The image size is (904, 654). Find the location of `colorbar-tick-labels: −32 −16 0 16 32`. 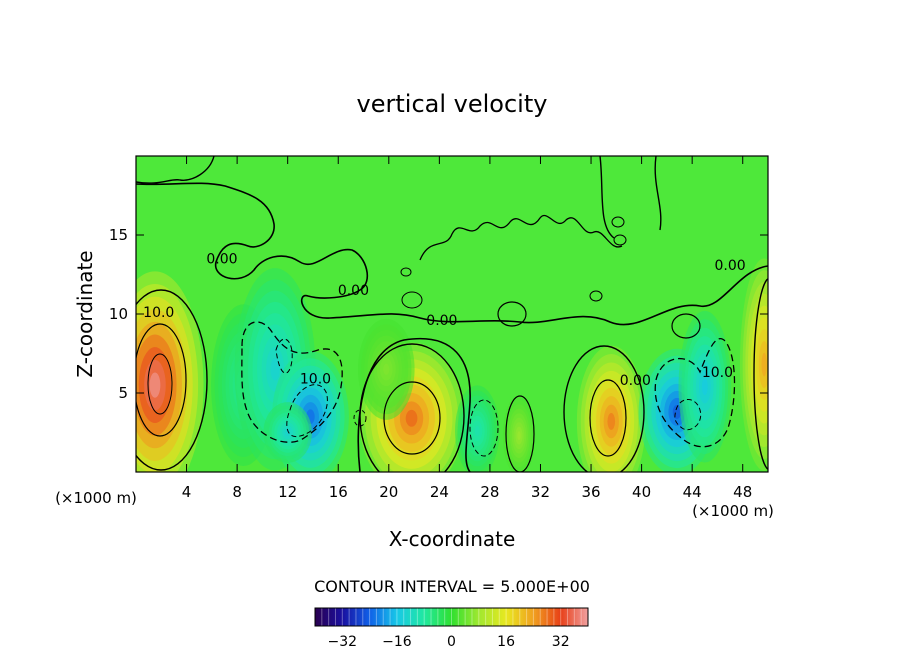

colorbar-tick-labels: −32 −16 0 16 32 is located at coordinates (449, 642).